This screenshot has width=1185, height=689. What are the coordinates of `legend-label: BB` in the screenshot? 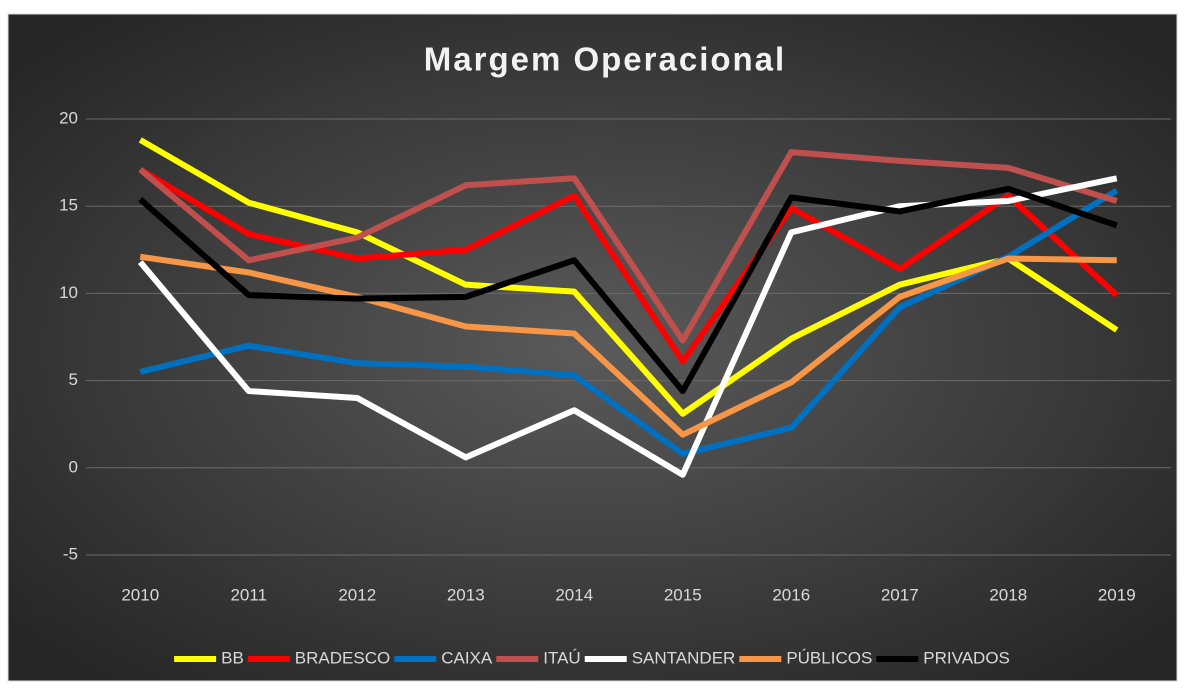 It's located at (232, 657).